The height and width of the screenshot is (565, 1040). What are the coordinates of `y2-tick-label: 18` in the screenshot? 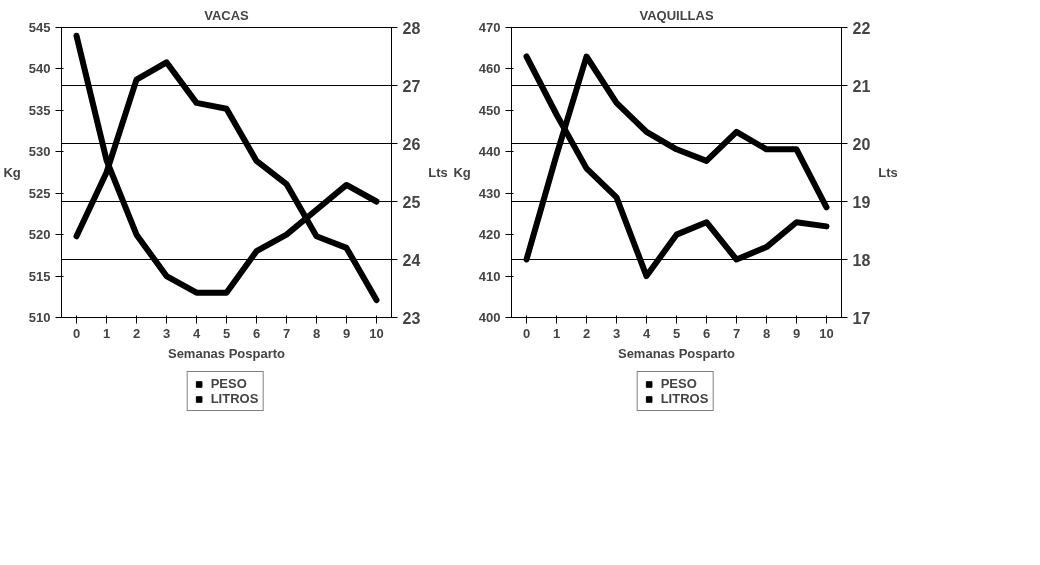 It's located at (861, 260).